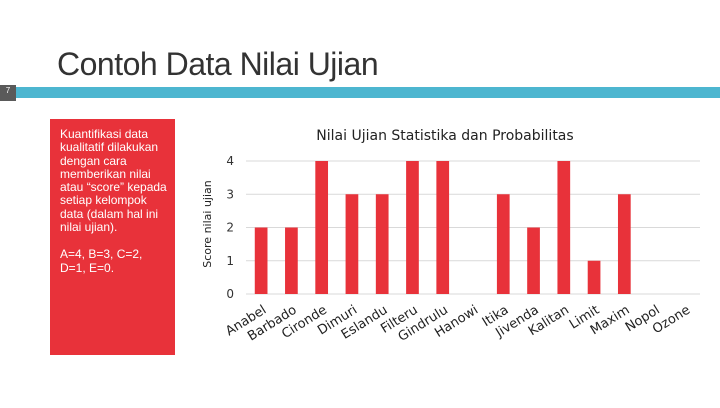  I want to click on y-tick-label: 3, so click(230, 194).